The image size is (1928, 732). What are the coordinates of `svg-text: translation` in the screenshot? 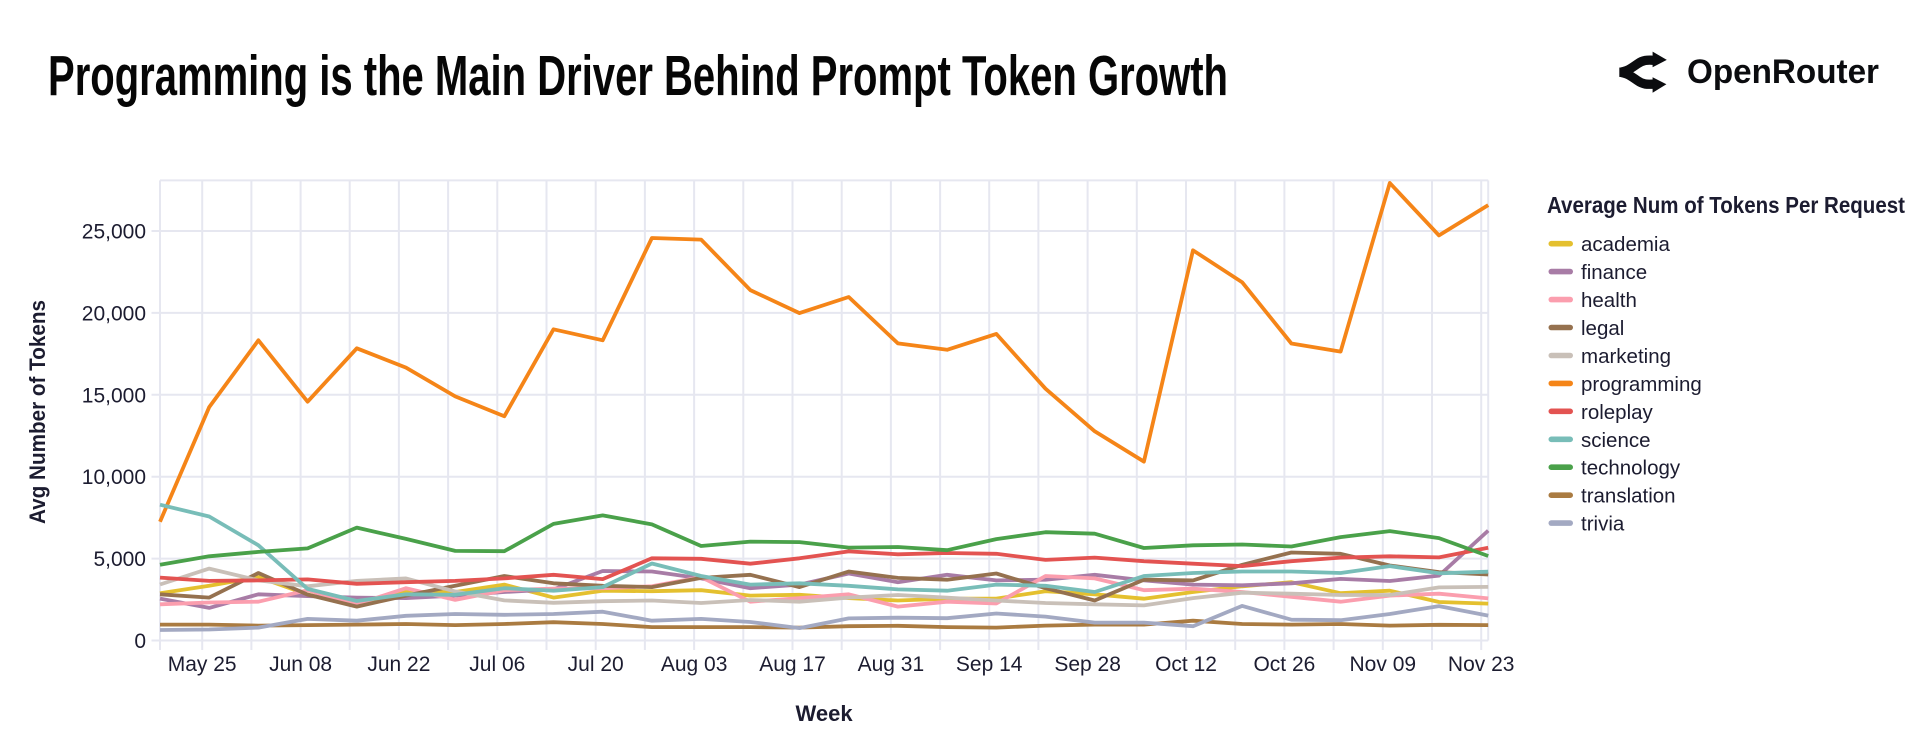 It's located at (1628, 496).